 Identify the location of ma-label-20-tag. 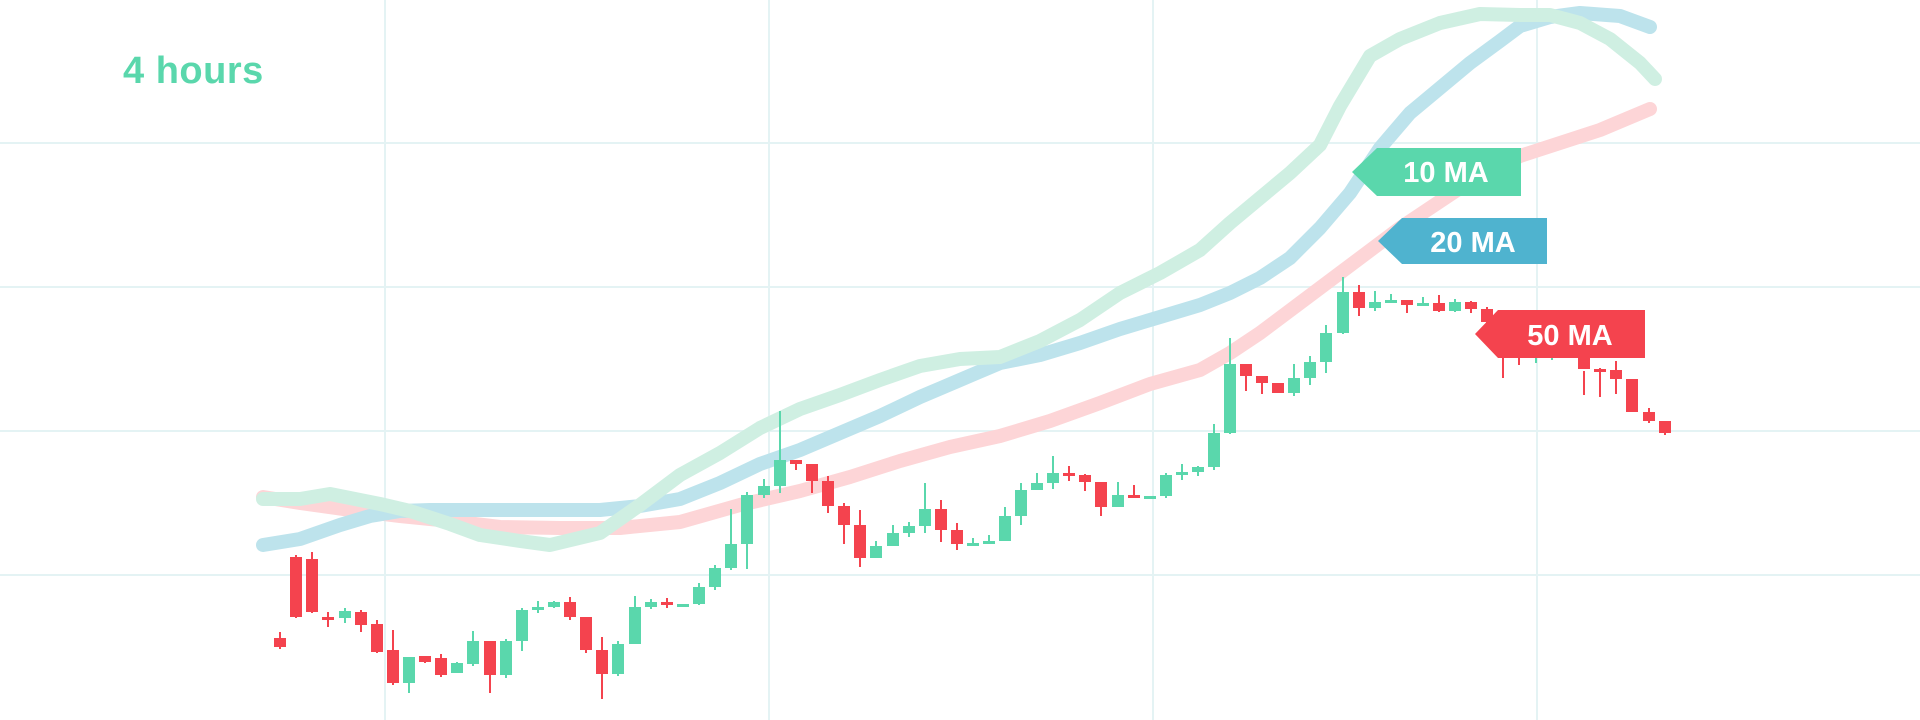
(1462, 241).